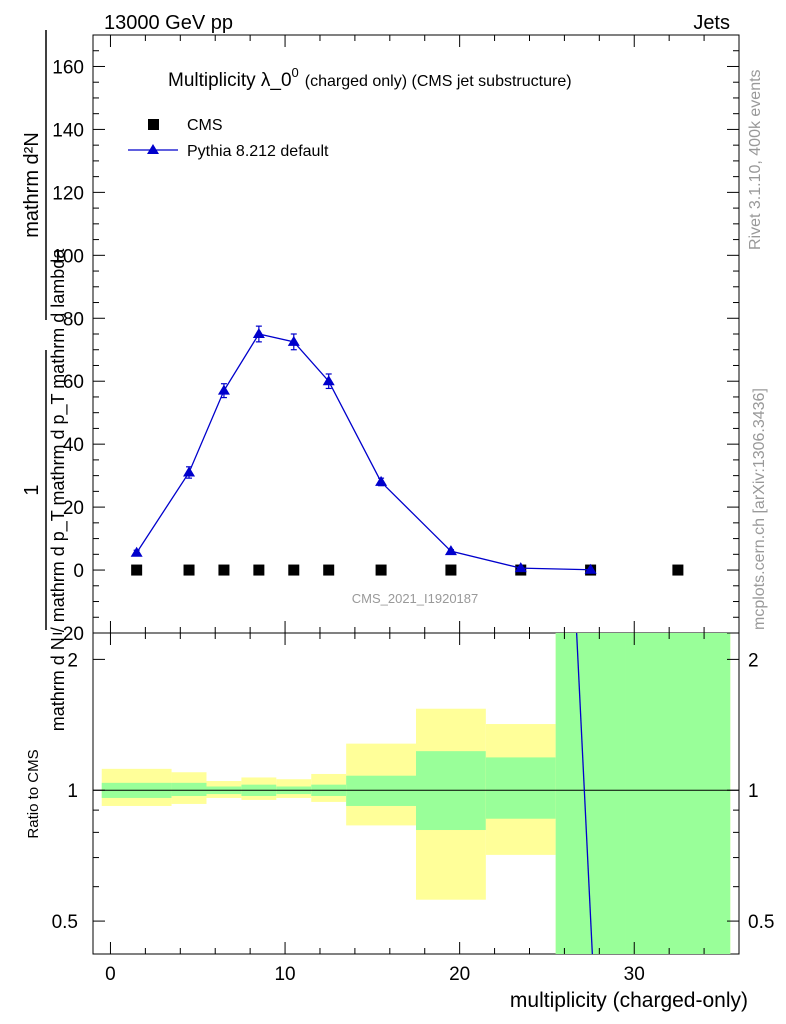  I want to click on x-axis-label: multiplicity (charged-only), so click(629, 1000).